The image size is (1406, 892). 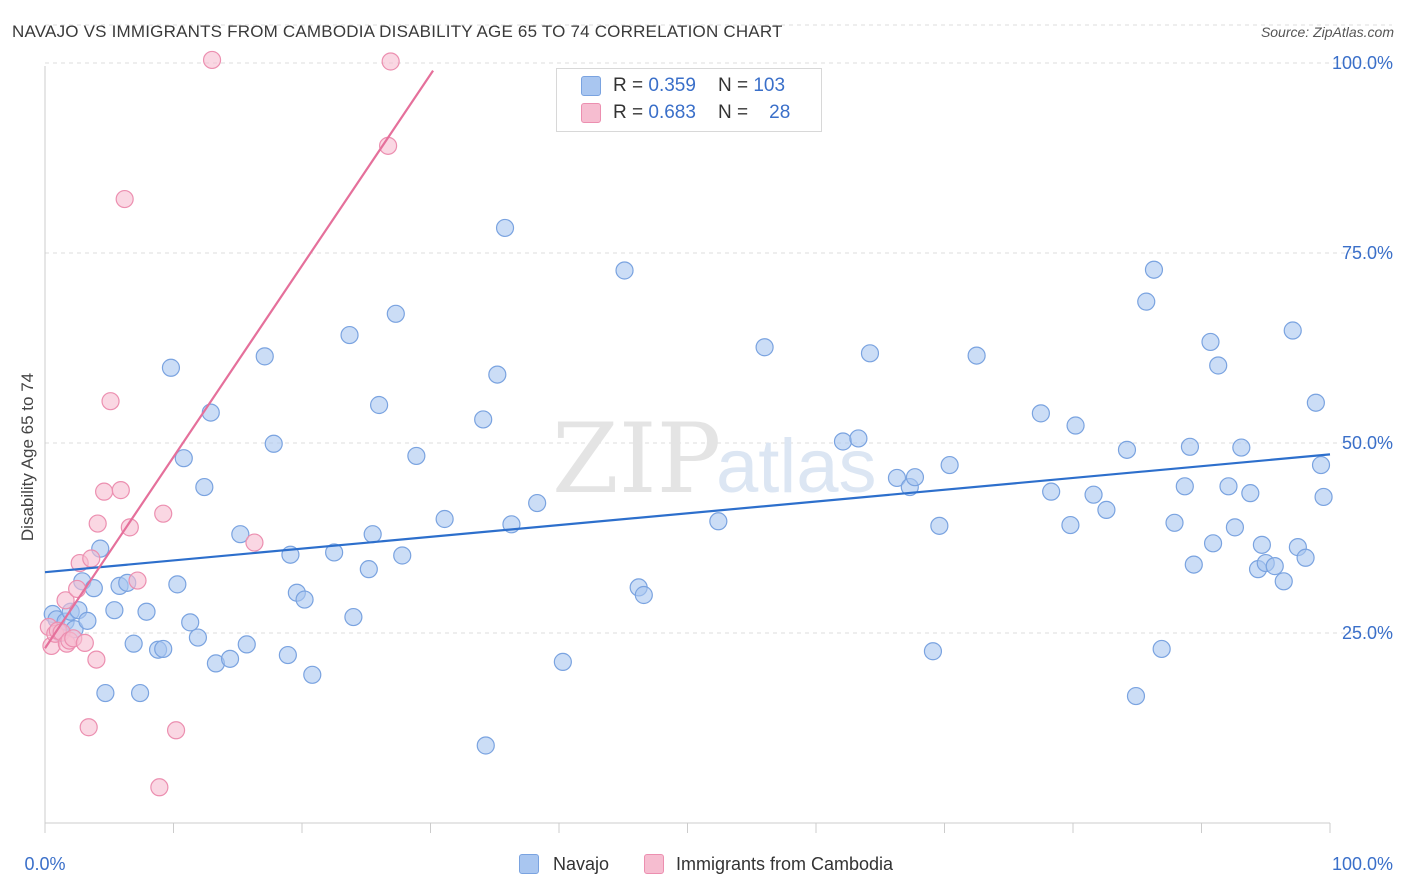 What do you see at coordinates (769, 85) in the screenshot?
I see `navajo-n-value: 103` at bounding box center [769, 85].